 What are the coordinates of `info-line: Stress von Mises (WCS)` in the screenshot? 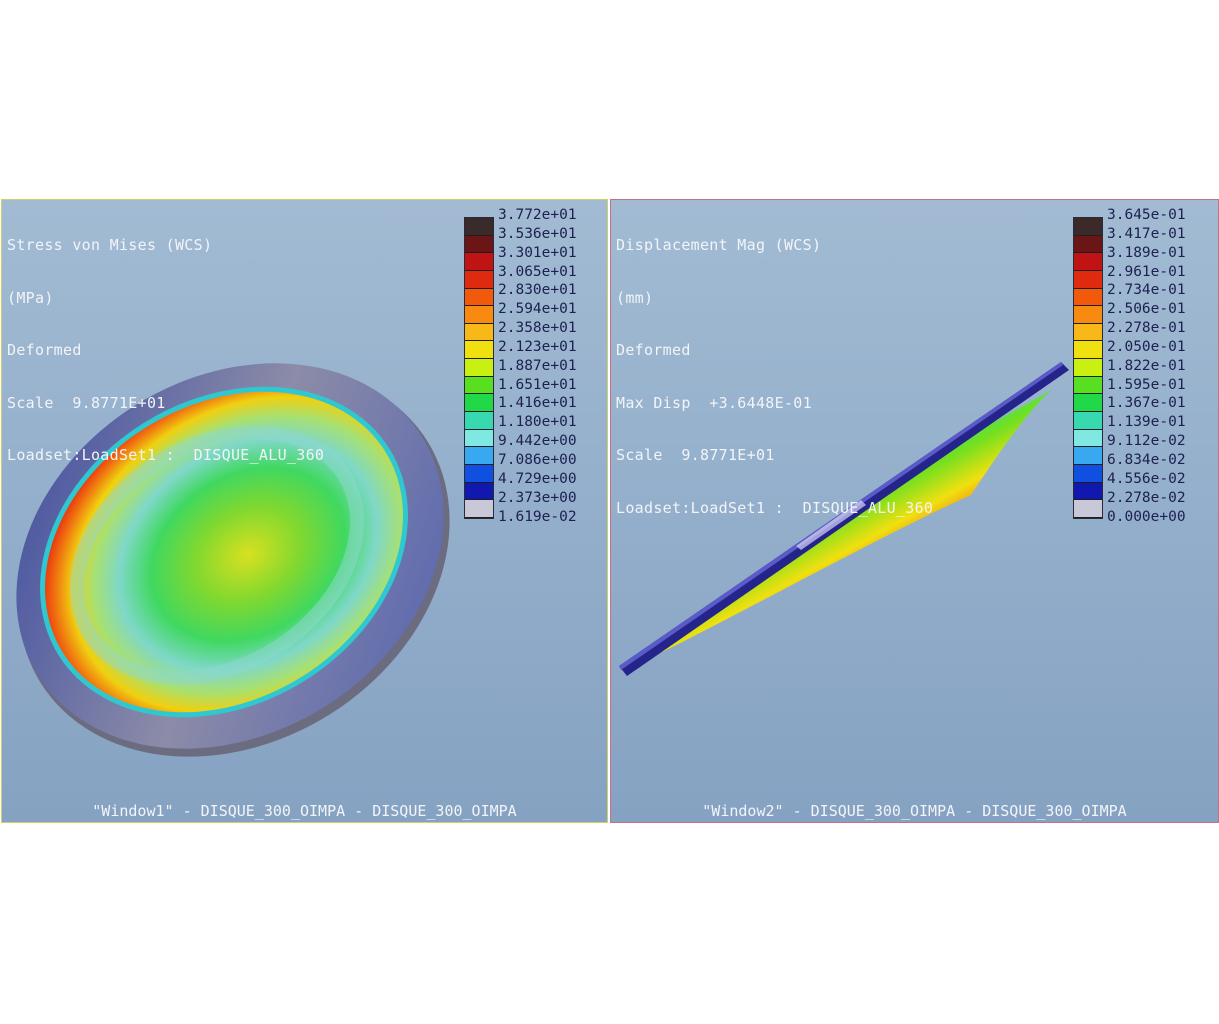 It's located at (110, 245).